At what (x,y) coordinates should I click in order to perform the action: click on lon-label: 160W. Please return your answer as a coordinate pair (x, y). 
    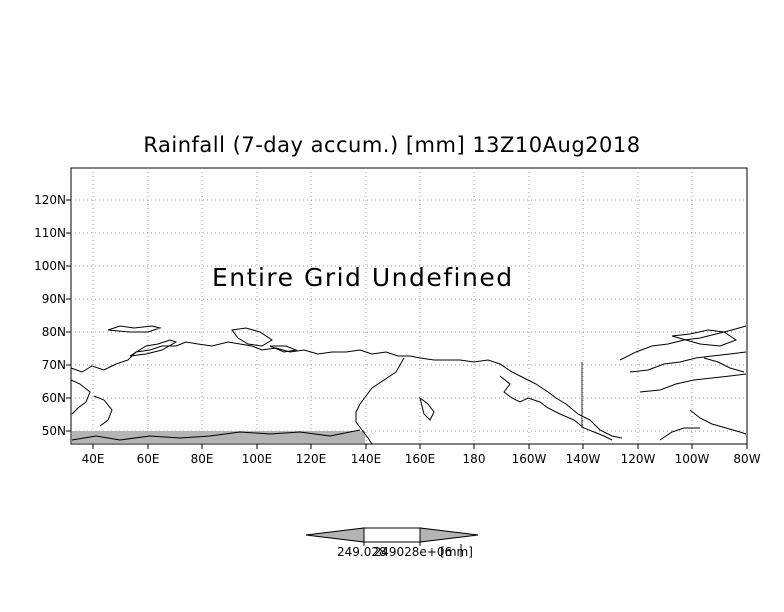
    Looking at the image, I should click on (529, 459).